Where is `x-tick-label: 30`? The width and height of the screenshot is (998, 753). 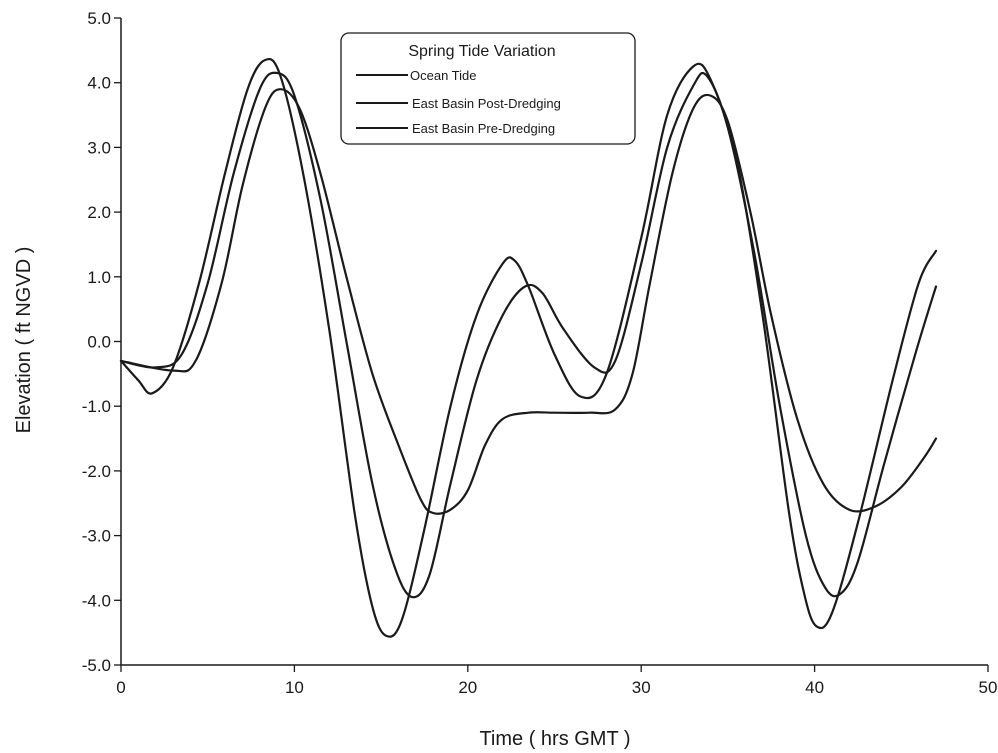 x-tick-label: 30 is located at coordinates (641, 687).